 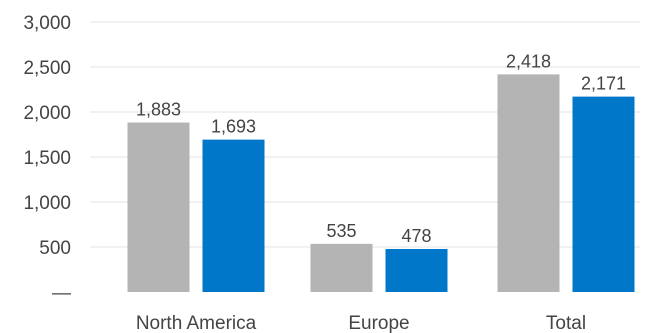 I want to click on data-label: 1,693, so click(x=233, y=127).